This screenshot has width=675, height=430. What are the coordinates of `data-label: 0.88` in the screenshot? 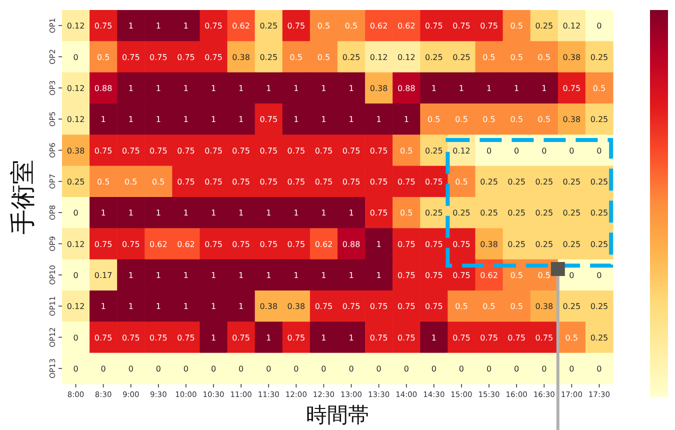 It's located at (103, 88).